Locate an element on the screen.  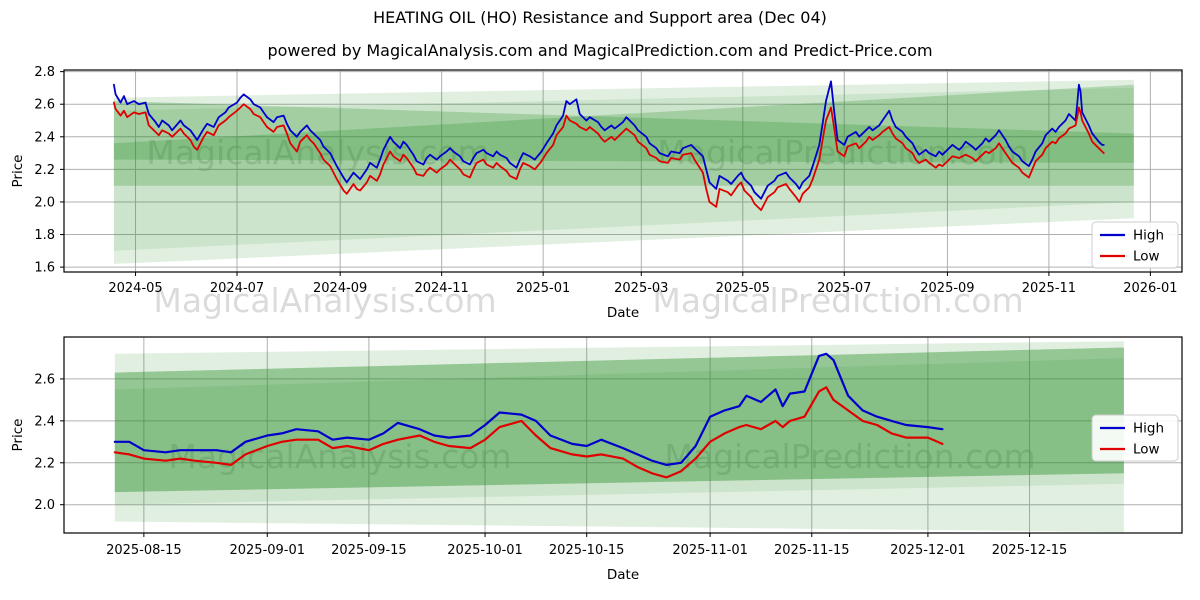
svg-text: 2025-09-15 is located at coordinates (369, 550).